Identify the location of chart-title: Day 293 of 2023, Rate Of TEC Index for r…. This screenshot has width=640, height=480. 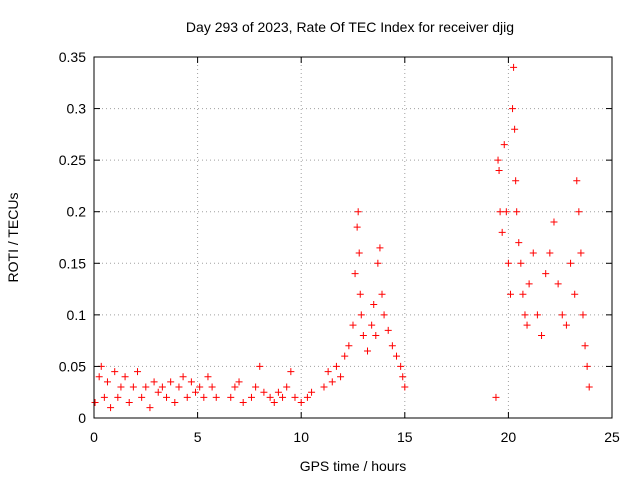
(350, 27).